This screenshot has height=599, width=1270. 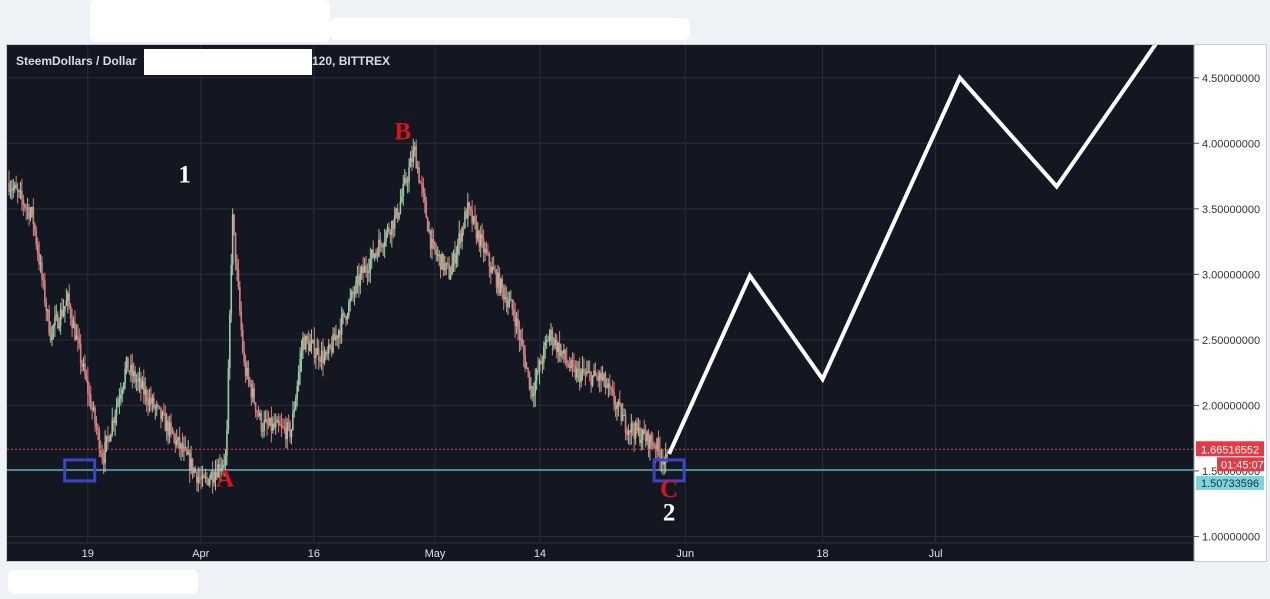 What do you see at coordinates (88, 554) in the screenshot?
I see `x-tick-label: 19` at bounding box center [88, 554].